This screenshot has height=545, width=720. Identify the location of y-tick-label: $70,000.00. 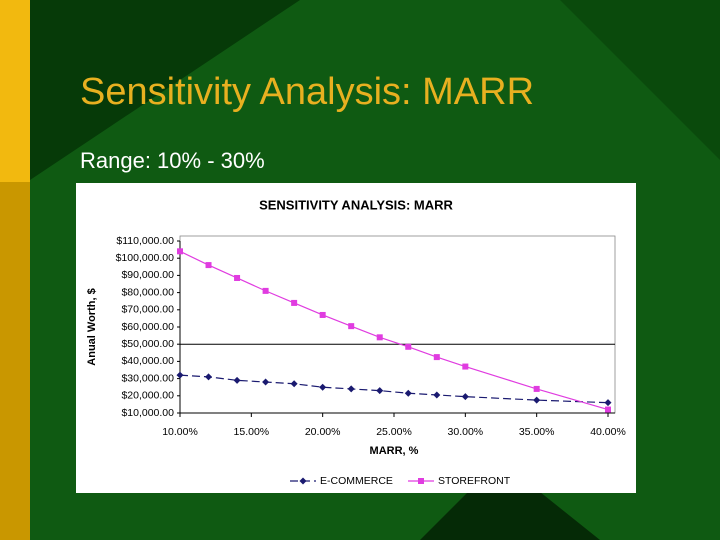
(147, 310).